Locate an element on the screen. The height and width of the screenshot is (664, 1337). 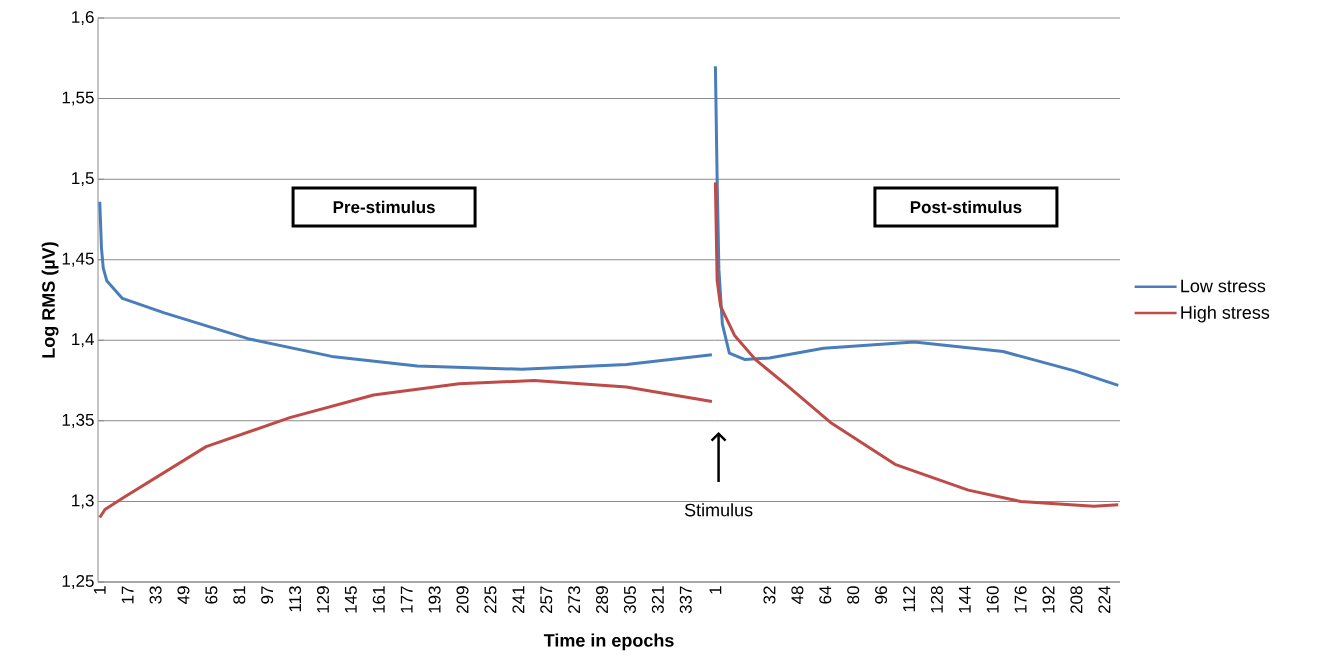
y-axis-title: Log RMS (µV) is located at coordinates (50, 300).